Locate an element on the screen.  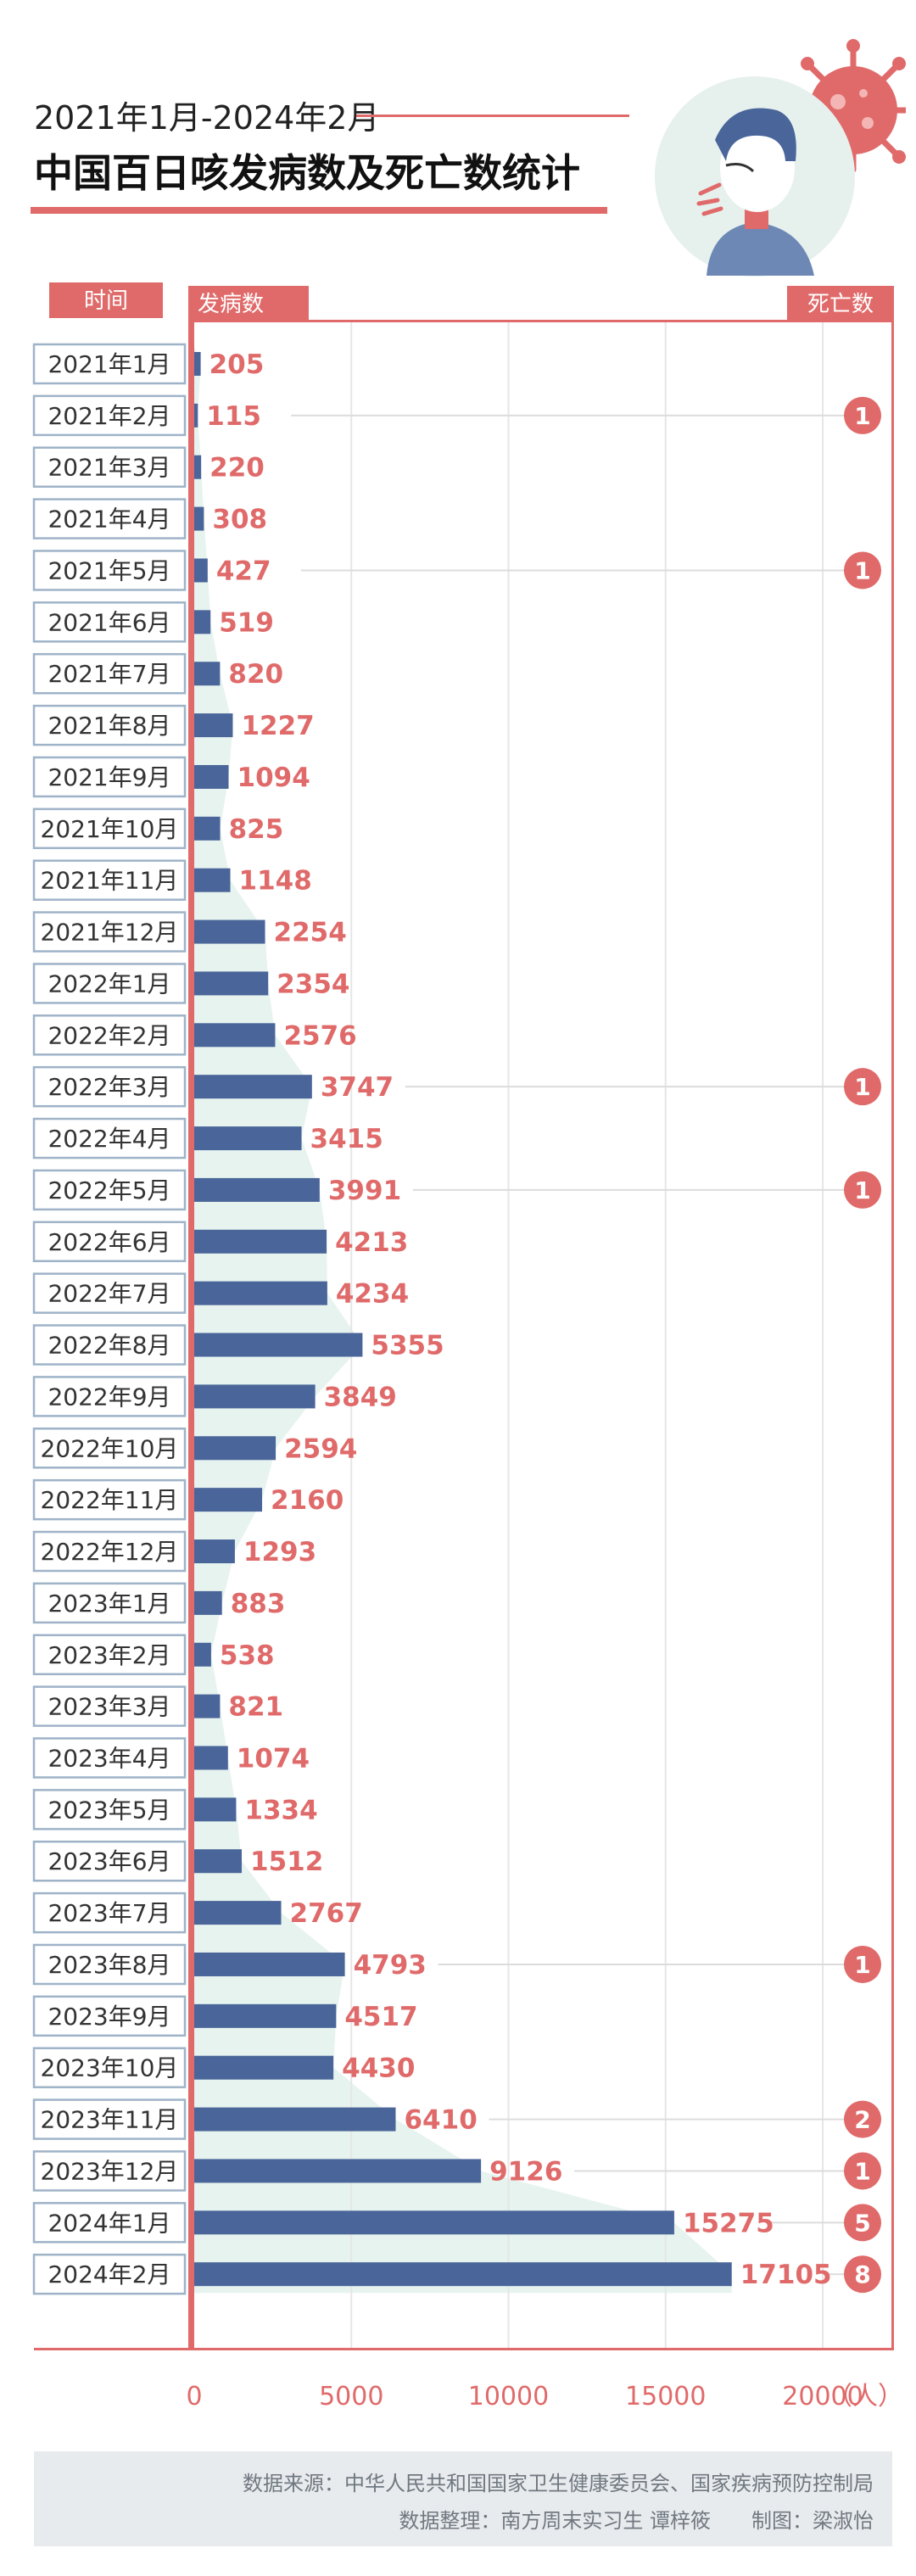
month-label: 2021年6月 is located at coordinates (108, 622).